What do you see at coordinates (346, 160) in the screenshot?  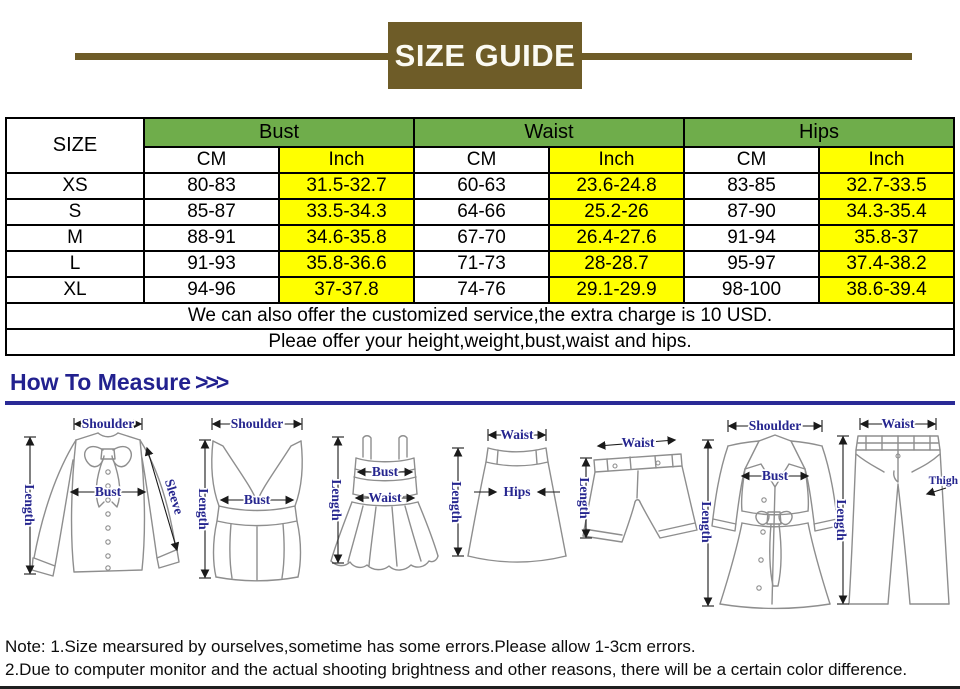 I see `bust-inch-header: Inch` at bounding box center [346, 160].